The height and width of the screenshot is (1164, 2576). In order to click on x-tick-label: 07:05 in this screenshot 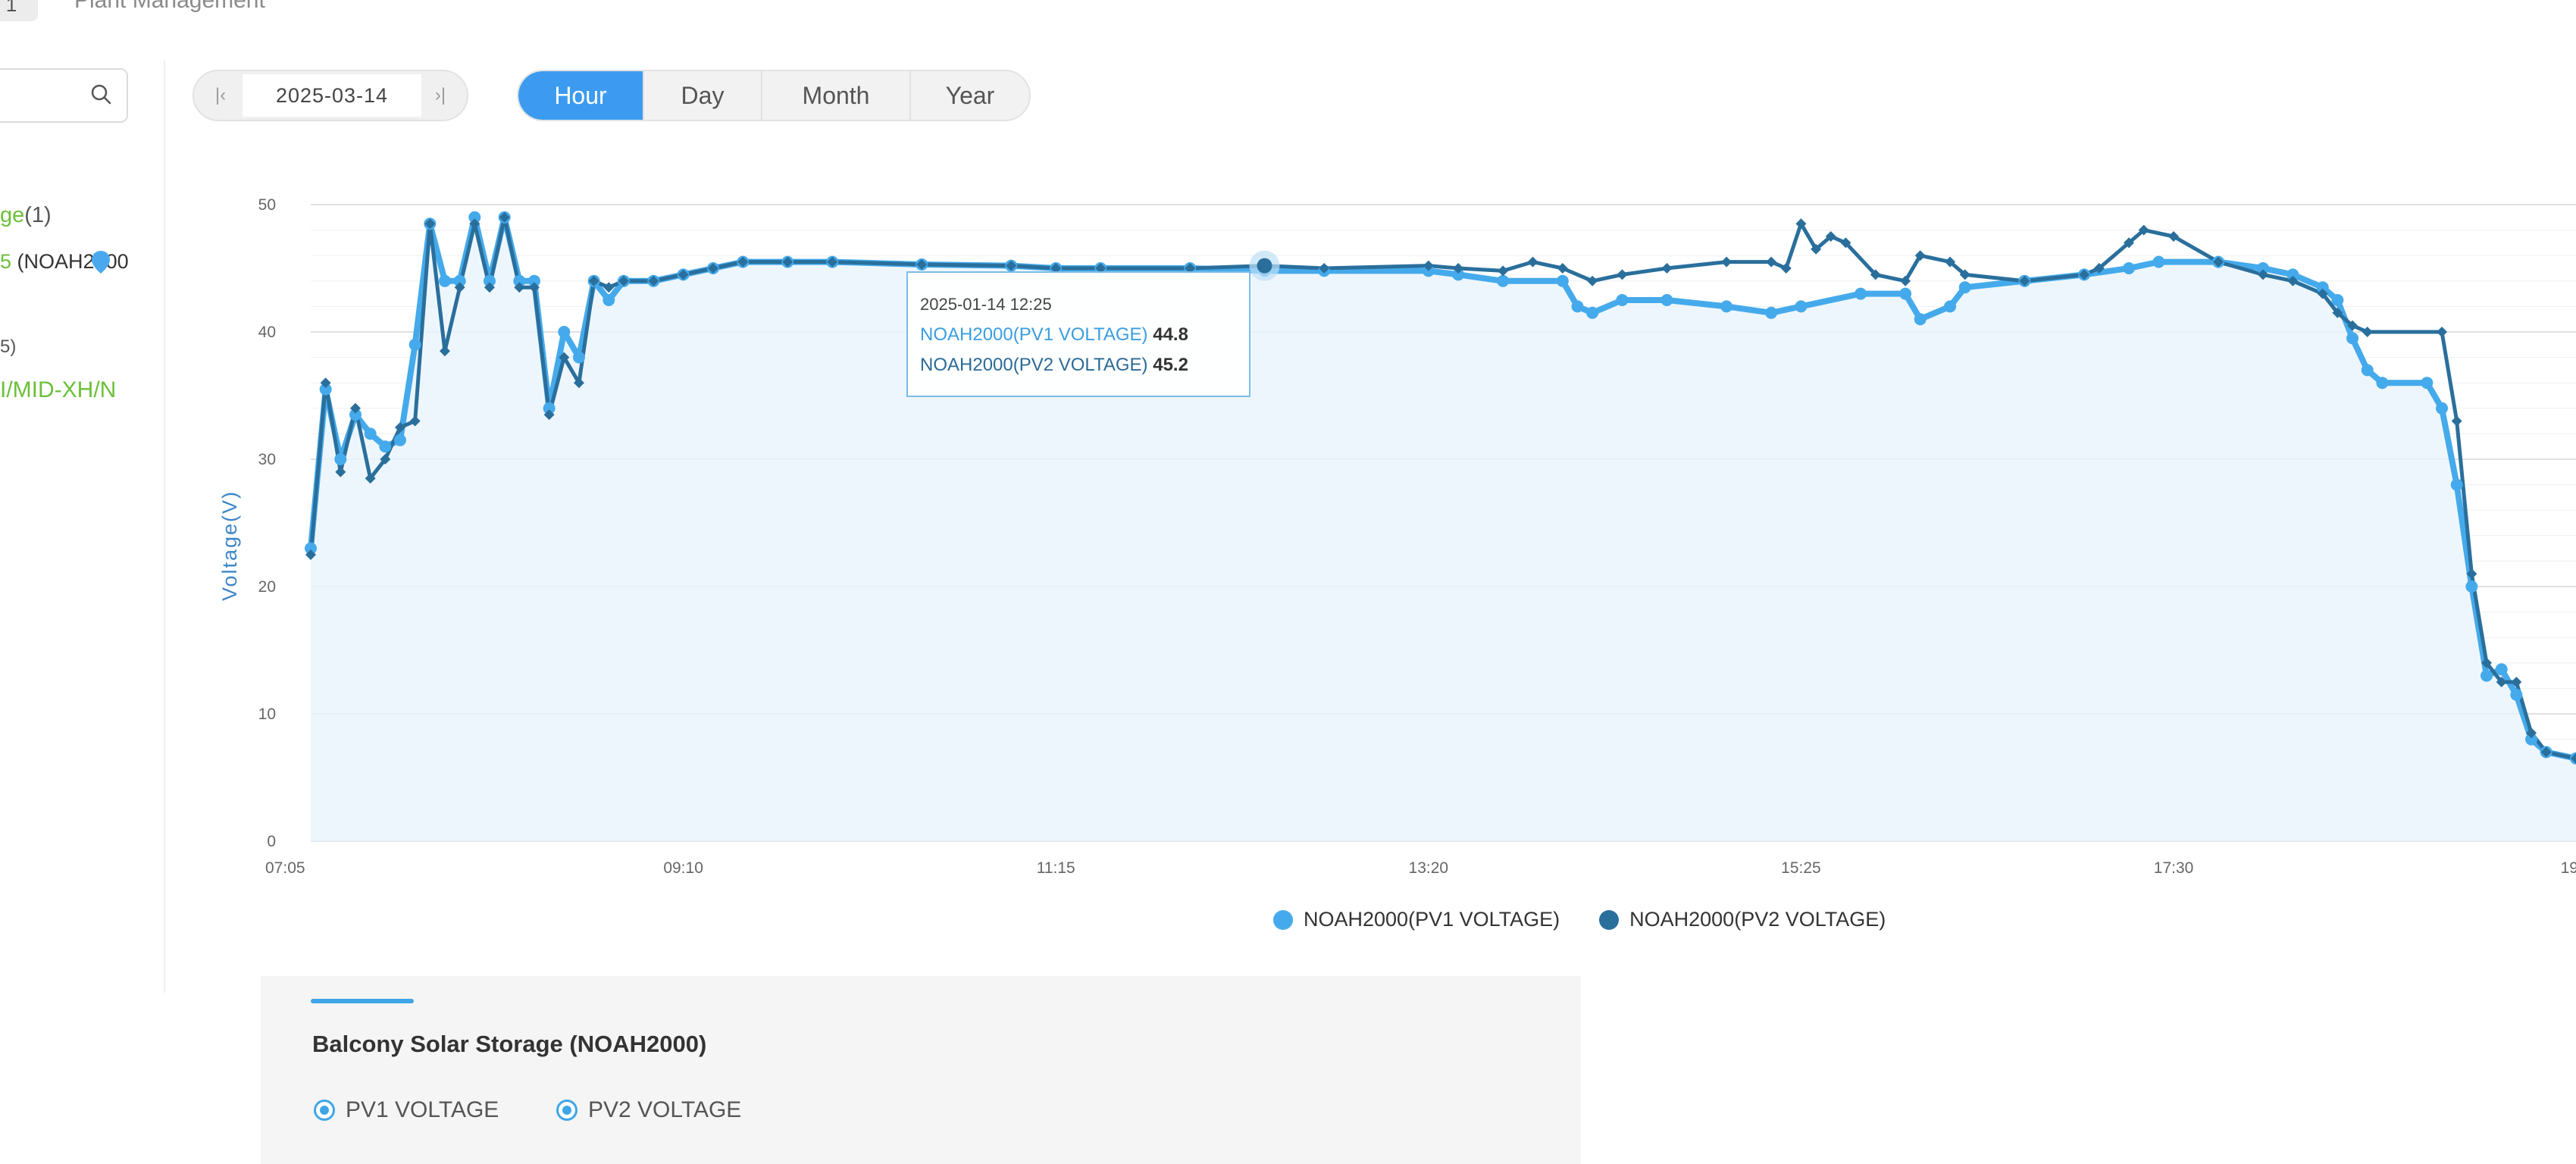, I will do `click(285, 868)`.